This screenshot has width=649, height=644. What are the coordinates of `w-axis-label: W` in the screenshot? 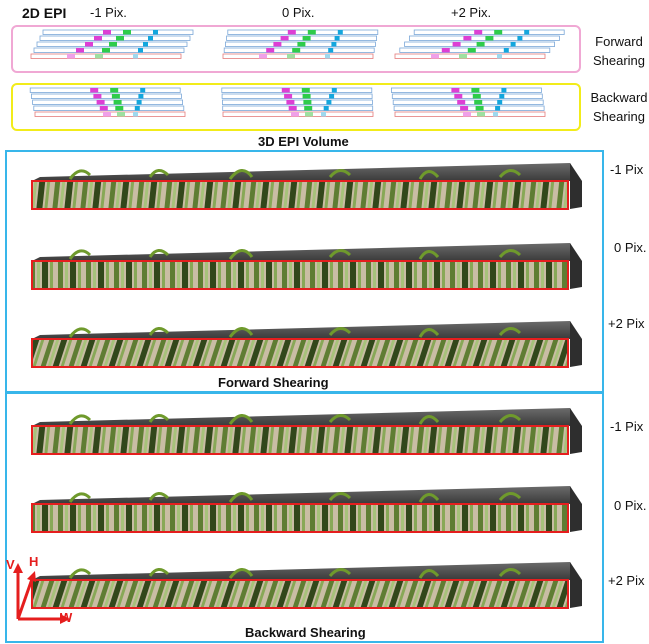 It's located at (66, 617).